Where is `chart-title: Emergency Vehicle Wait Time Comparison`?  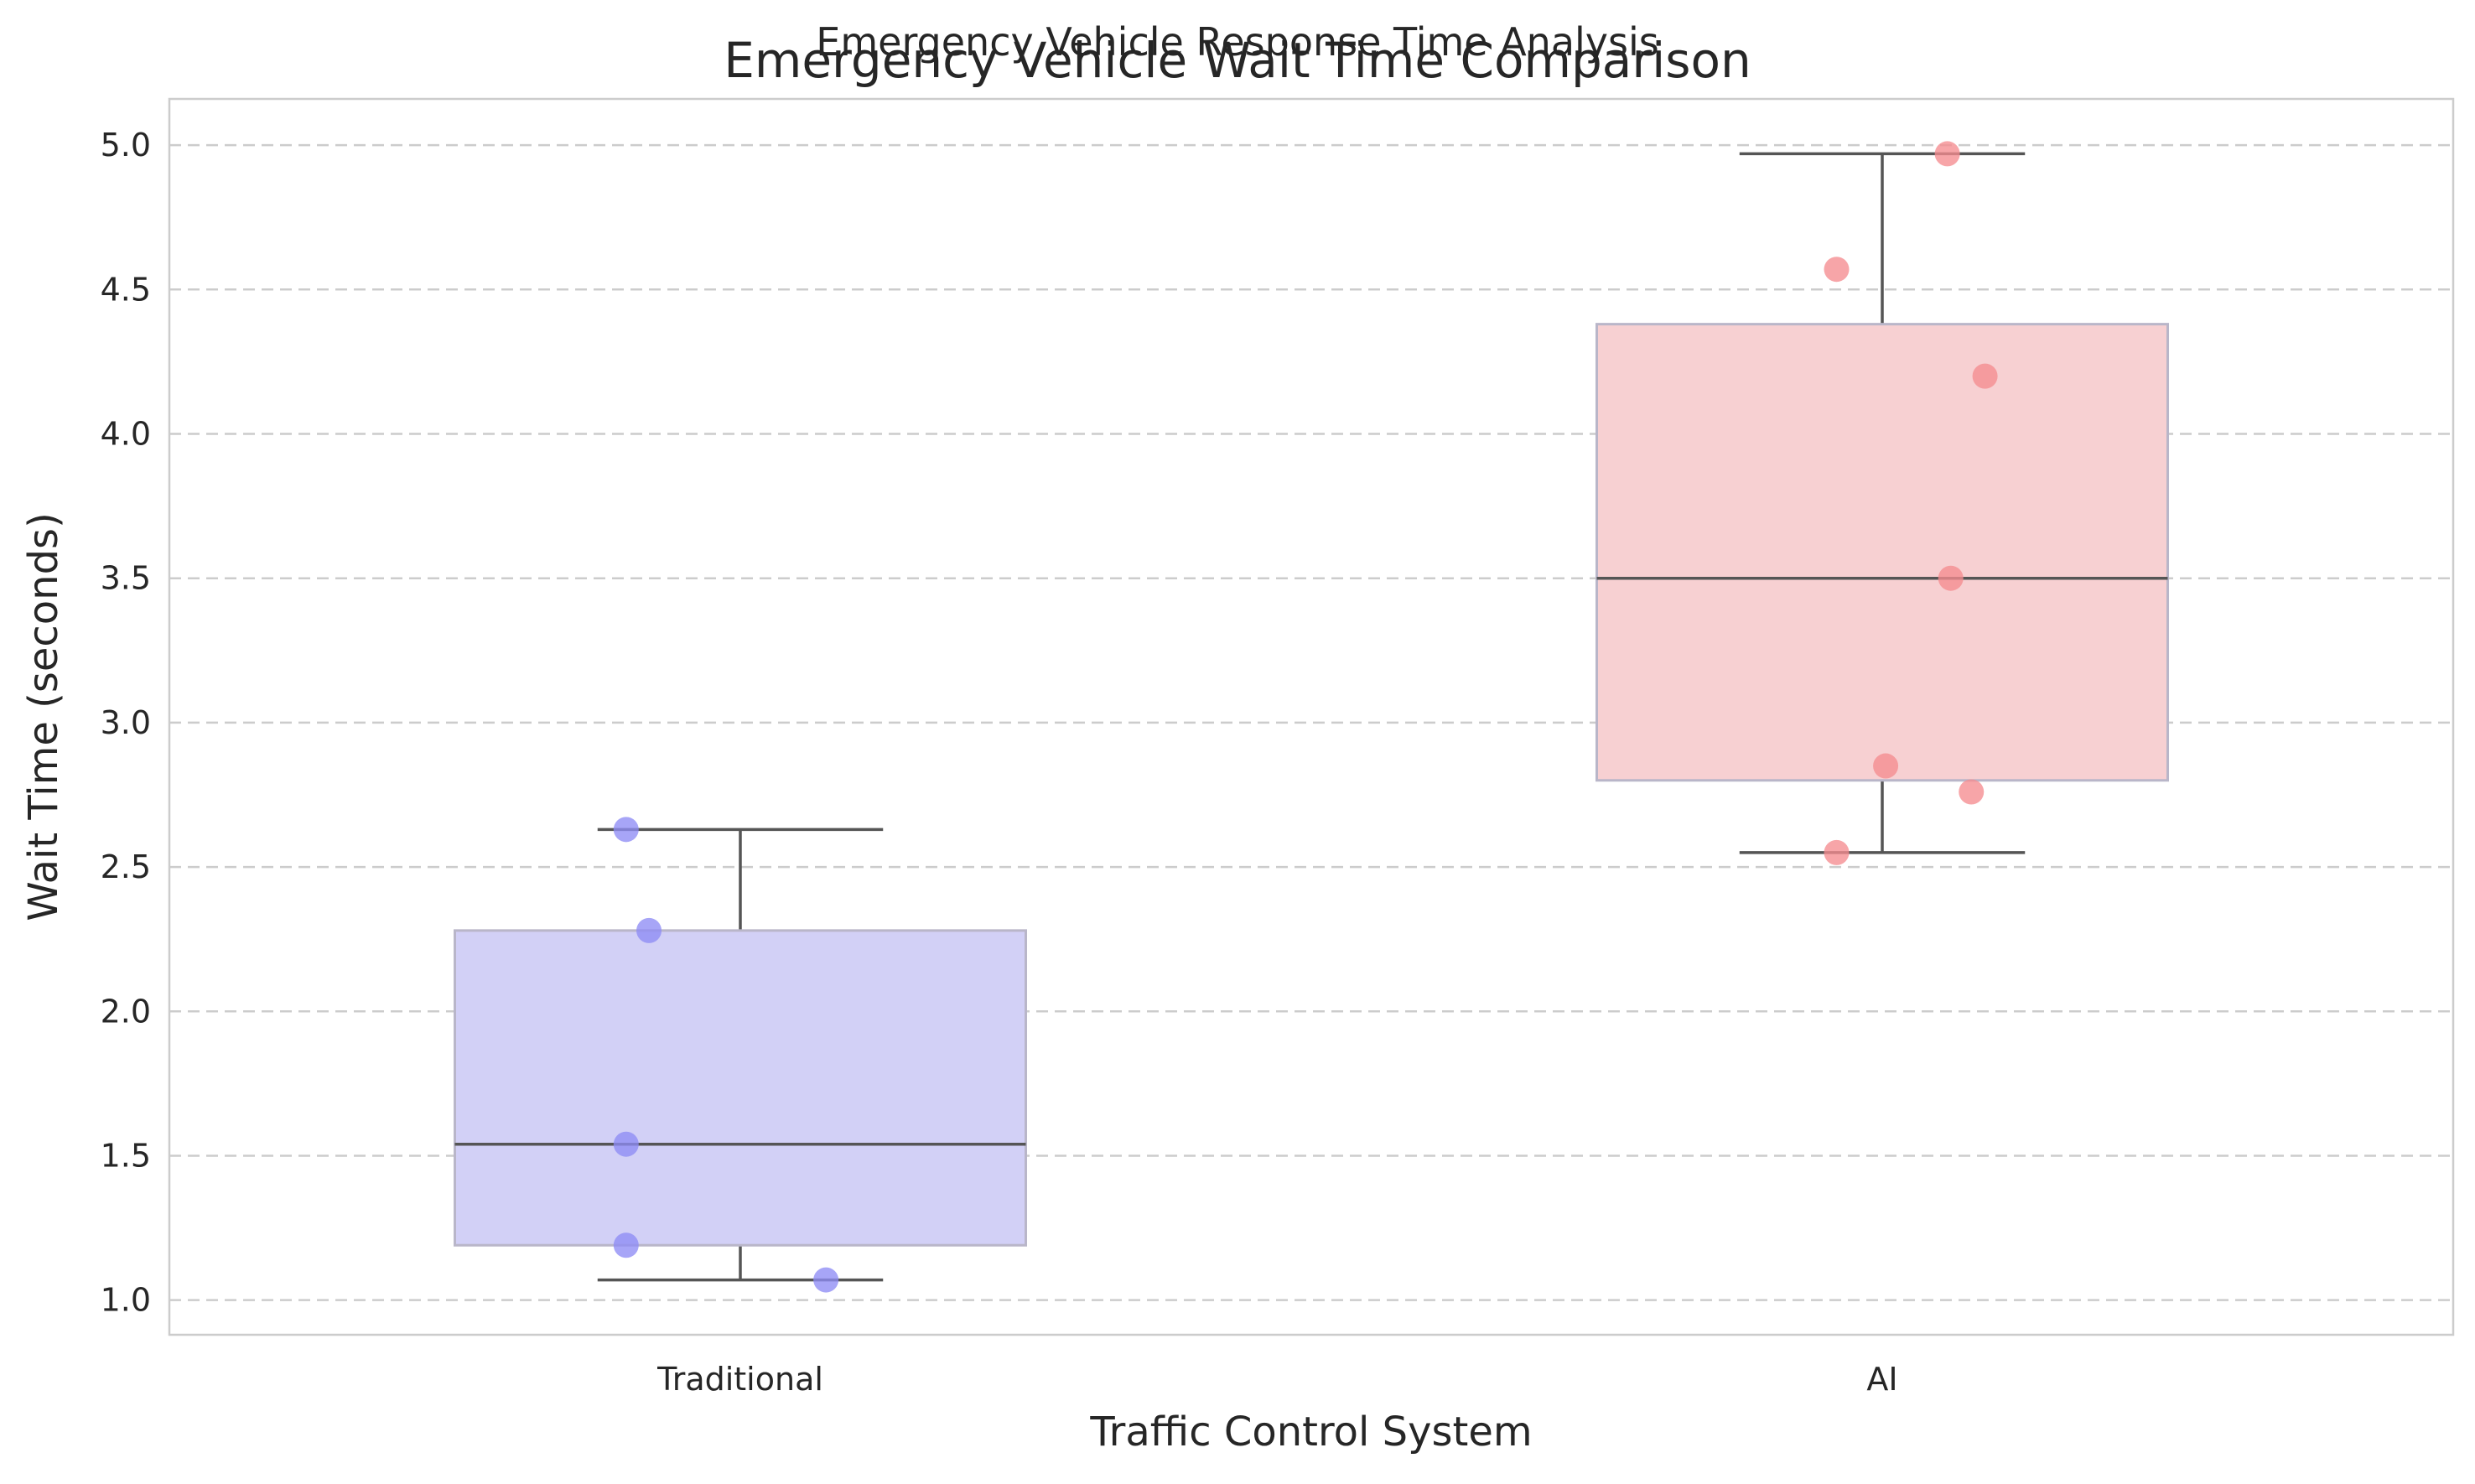
chart-title: Emergency Vehicle Wait Time Comparison is located at coordinates (1237, 60).